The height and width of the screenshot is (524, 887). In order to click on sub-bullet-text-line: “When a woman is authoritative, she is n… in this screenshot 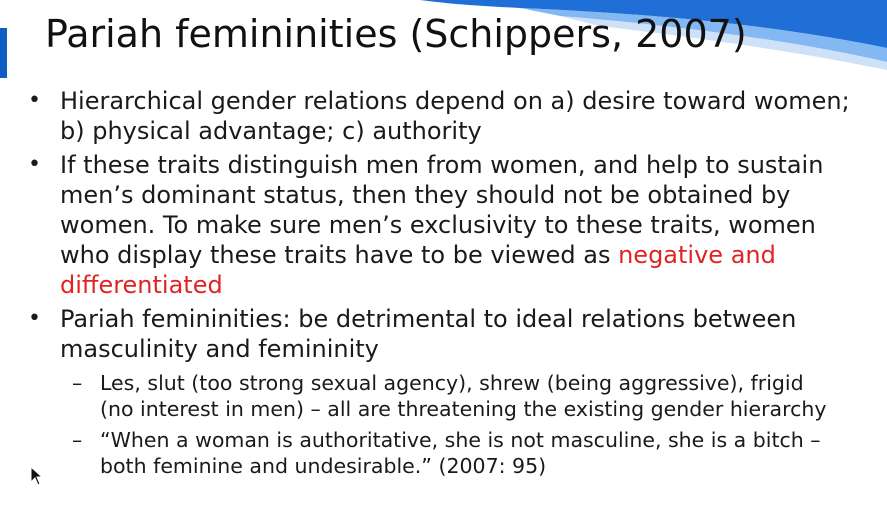, I will do `click(460, 440)`.